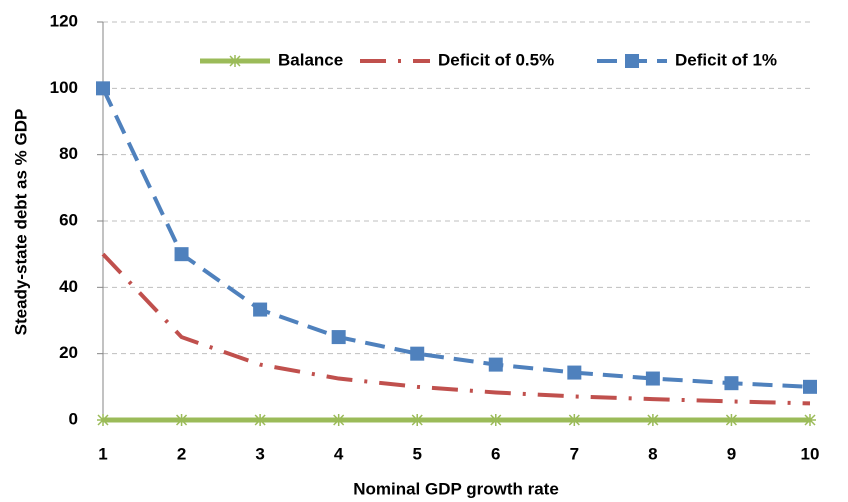  I want to click on x-tick-label: 3, so click(259, 453).